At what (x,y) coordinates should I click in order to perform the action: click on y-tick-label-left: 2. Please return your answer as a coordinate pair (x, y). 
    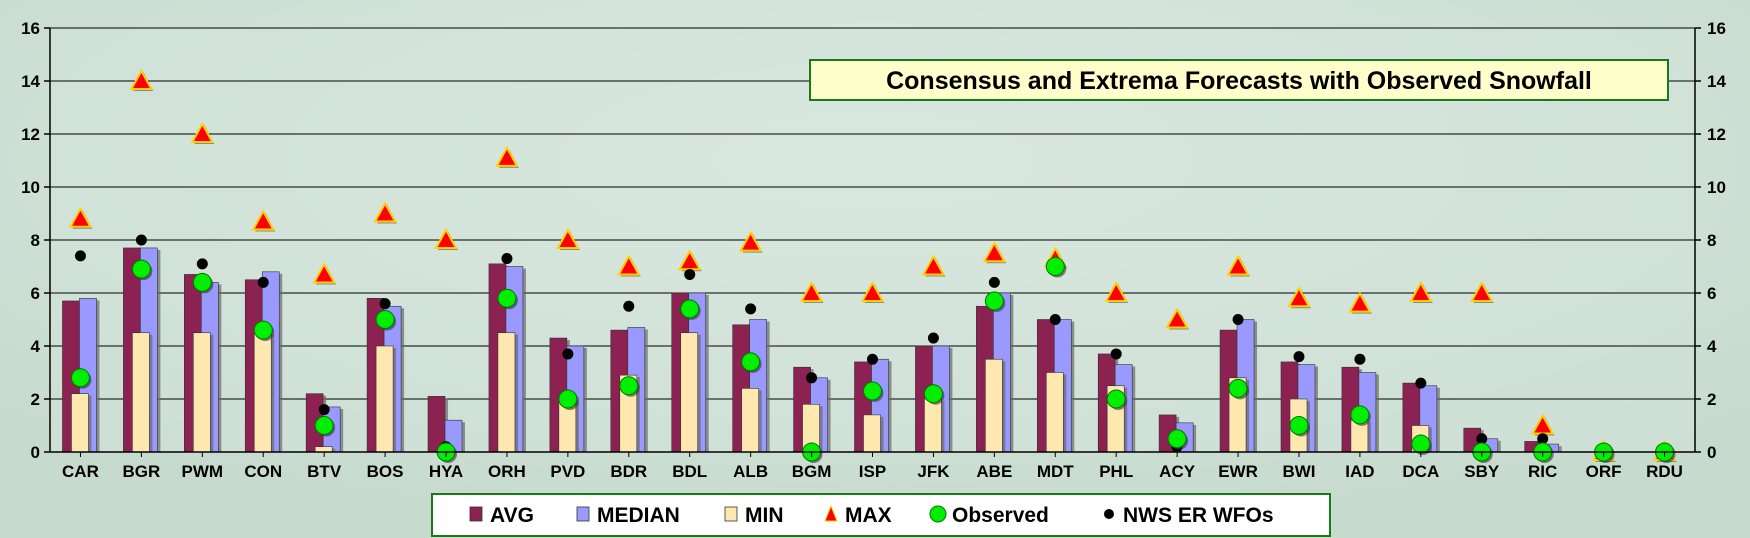
    Looking at the image, I should click on (35, 399).